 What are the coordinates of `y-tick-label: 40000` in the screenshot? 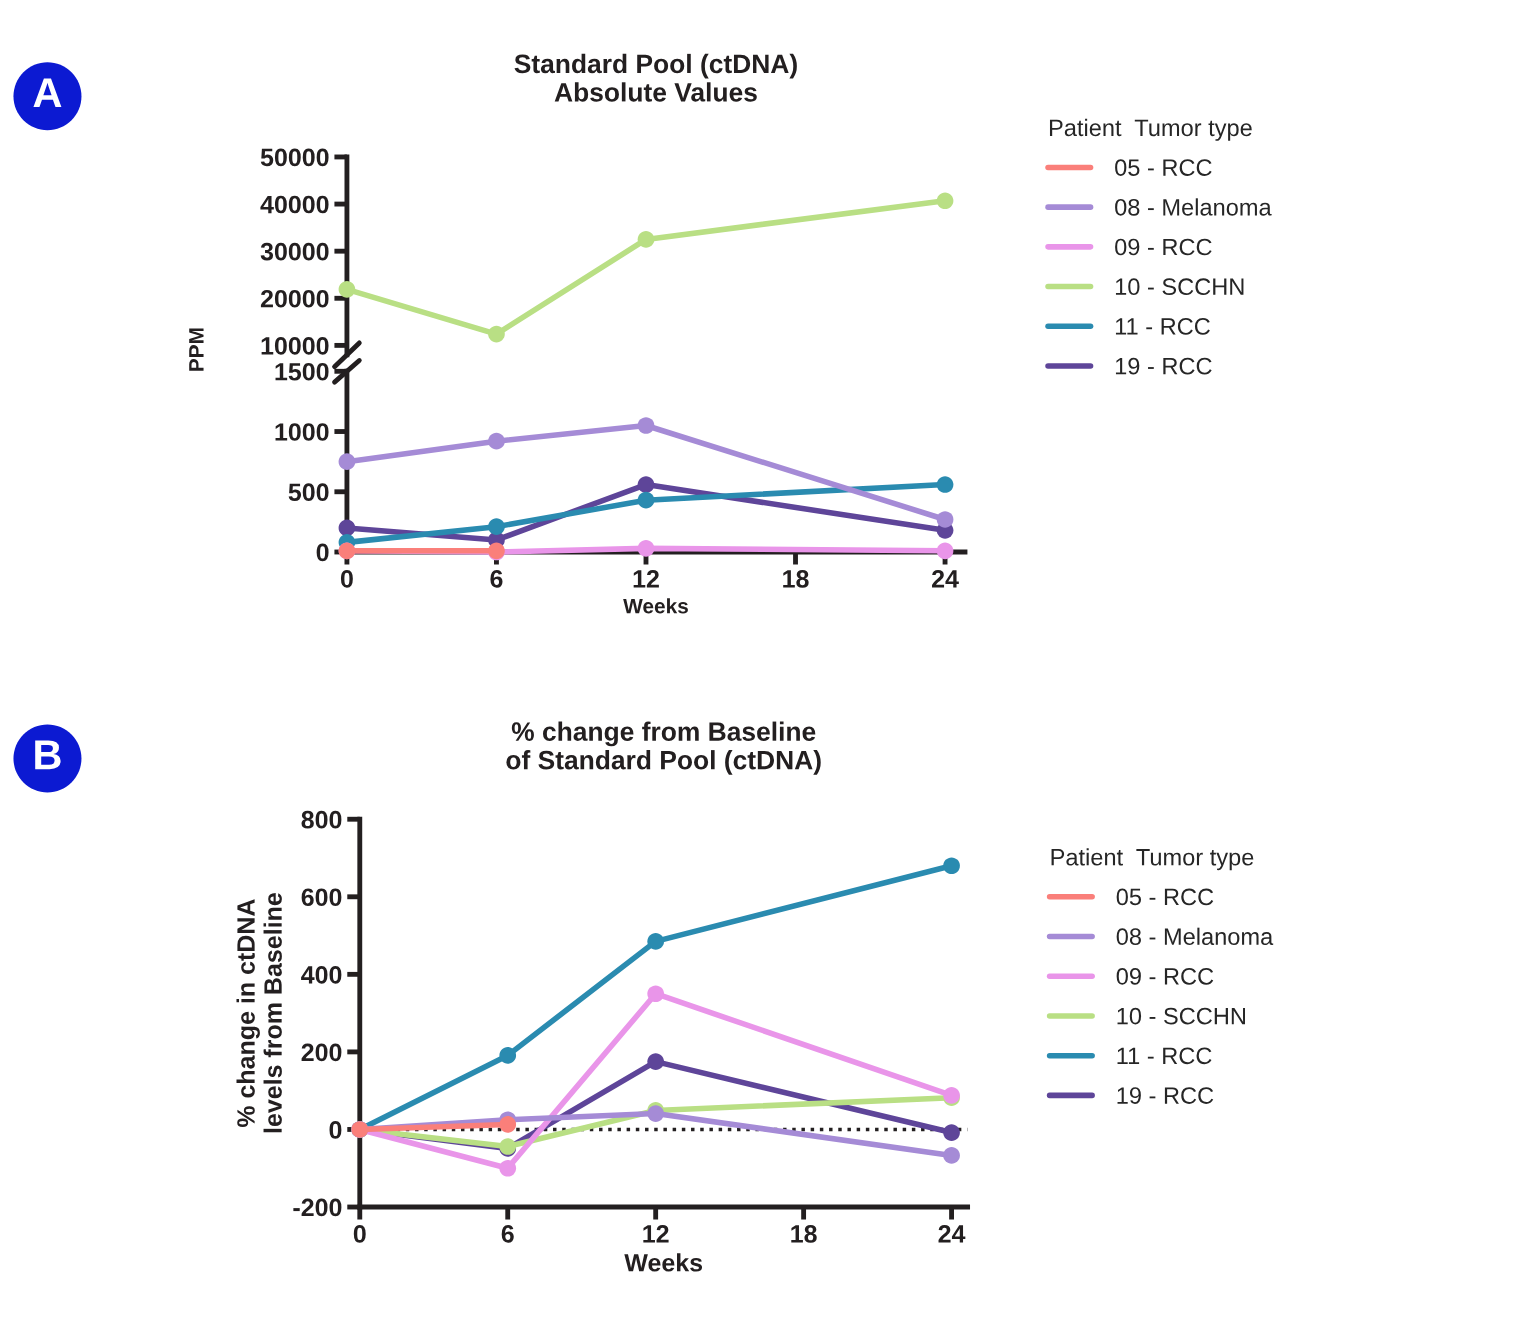 It's located at (294, 204).